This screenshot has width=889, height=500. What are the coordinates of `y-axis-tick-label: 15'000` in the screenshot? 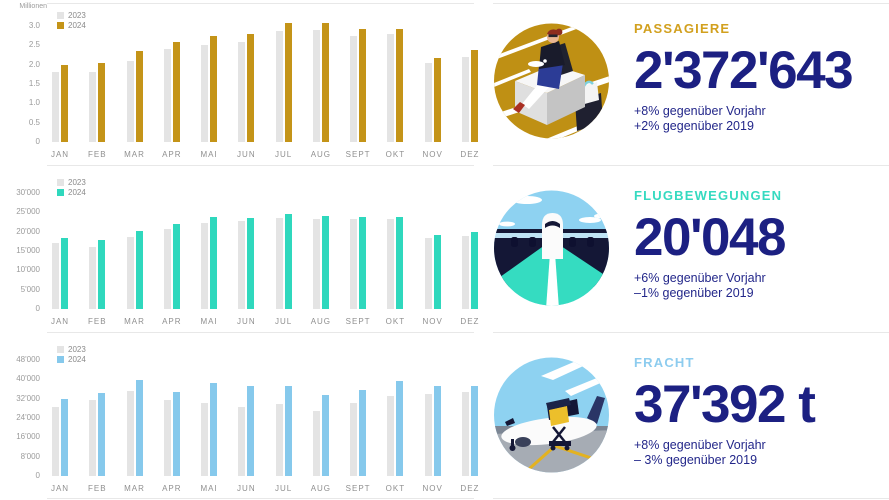 It's located at (28, 250).